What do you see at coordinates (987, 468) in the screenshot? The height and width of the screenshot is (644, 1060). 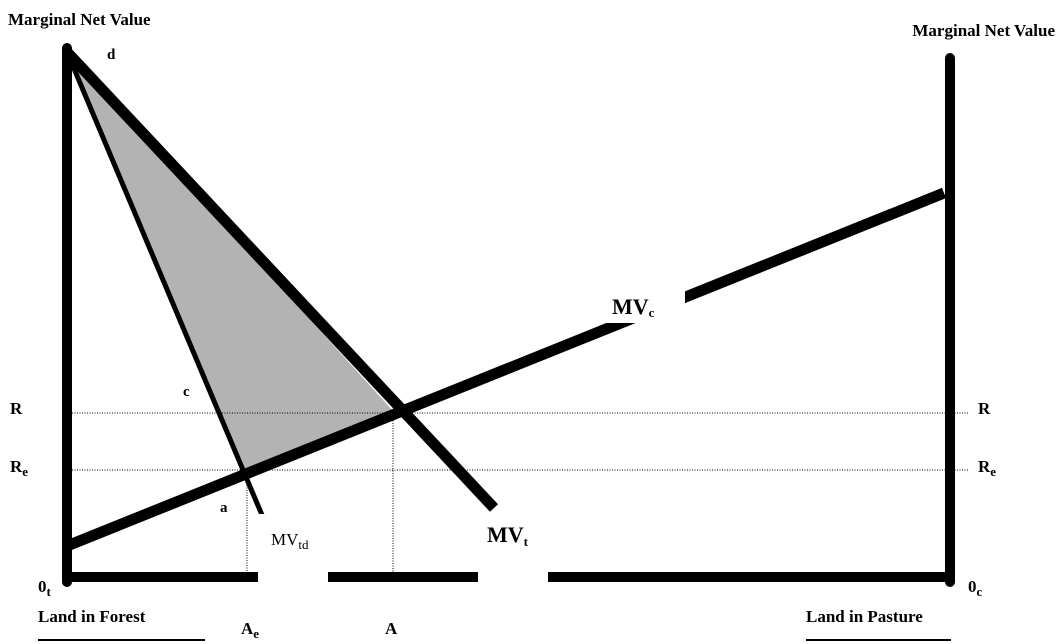 I see `re-label-right: Re` at bounding box center [987, 468].